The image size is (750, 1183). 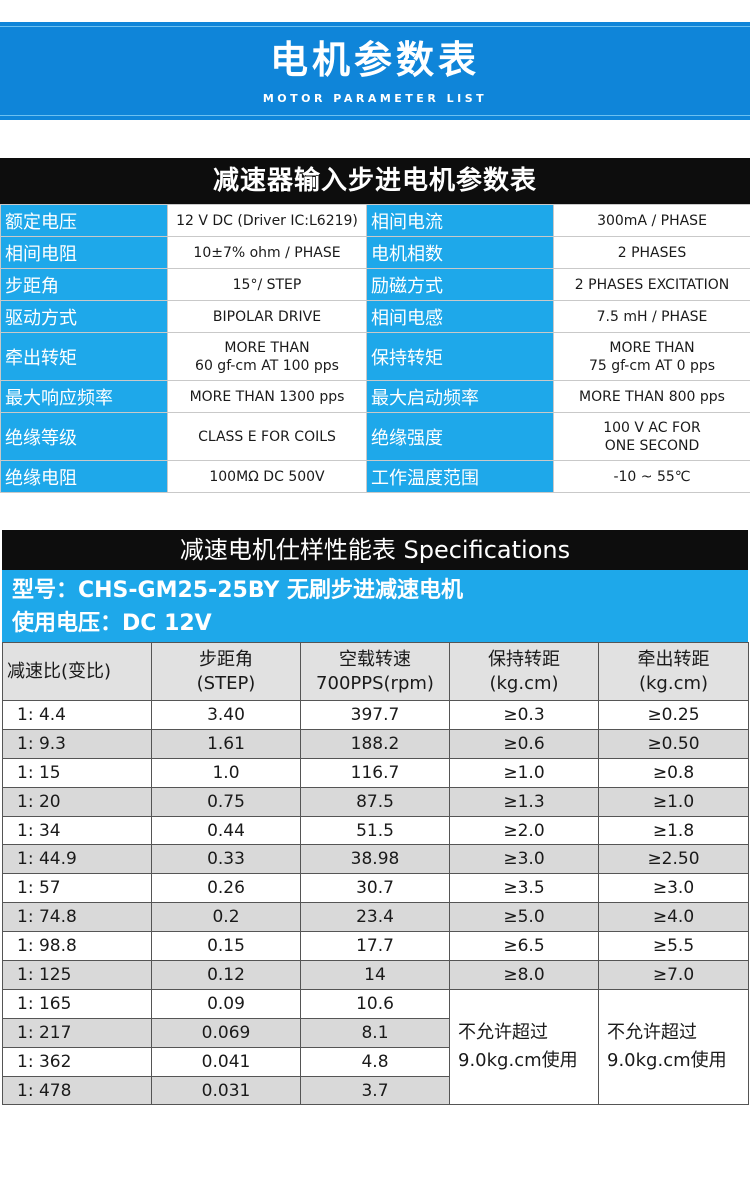 What do you see at coordinates (375, 946) in the screenshot?
I see `table-row: 1: 98.8 0.15 17.7 ≥6.5 ≥5.5` at bounding box center [375, 946].